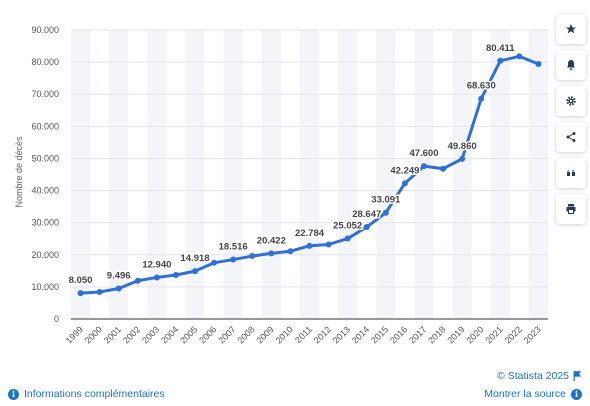 This screenshot has width=590, height=406. What do you see at coordinates (322, 334) in the screenshot?
I see `x-tick-label: 2012` at bounding box center [322, 334].